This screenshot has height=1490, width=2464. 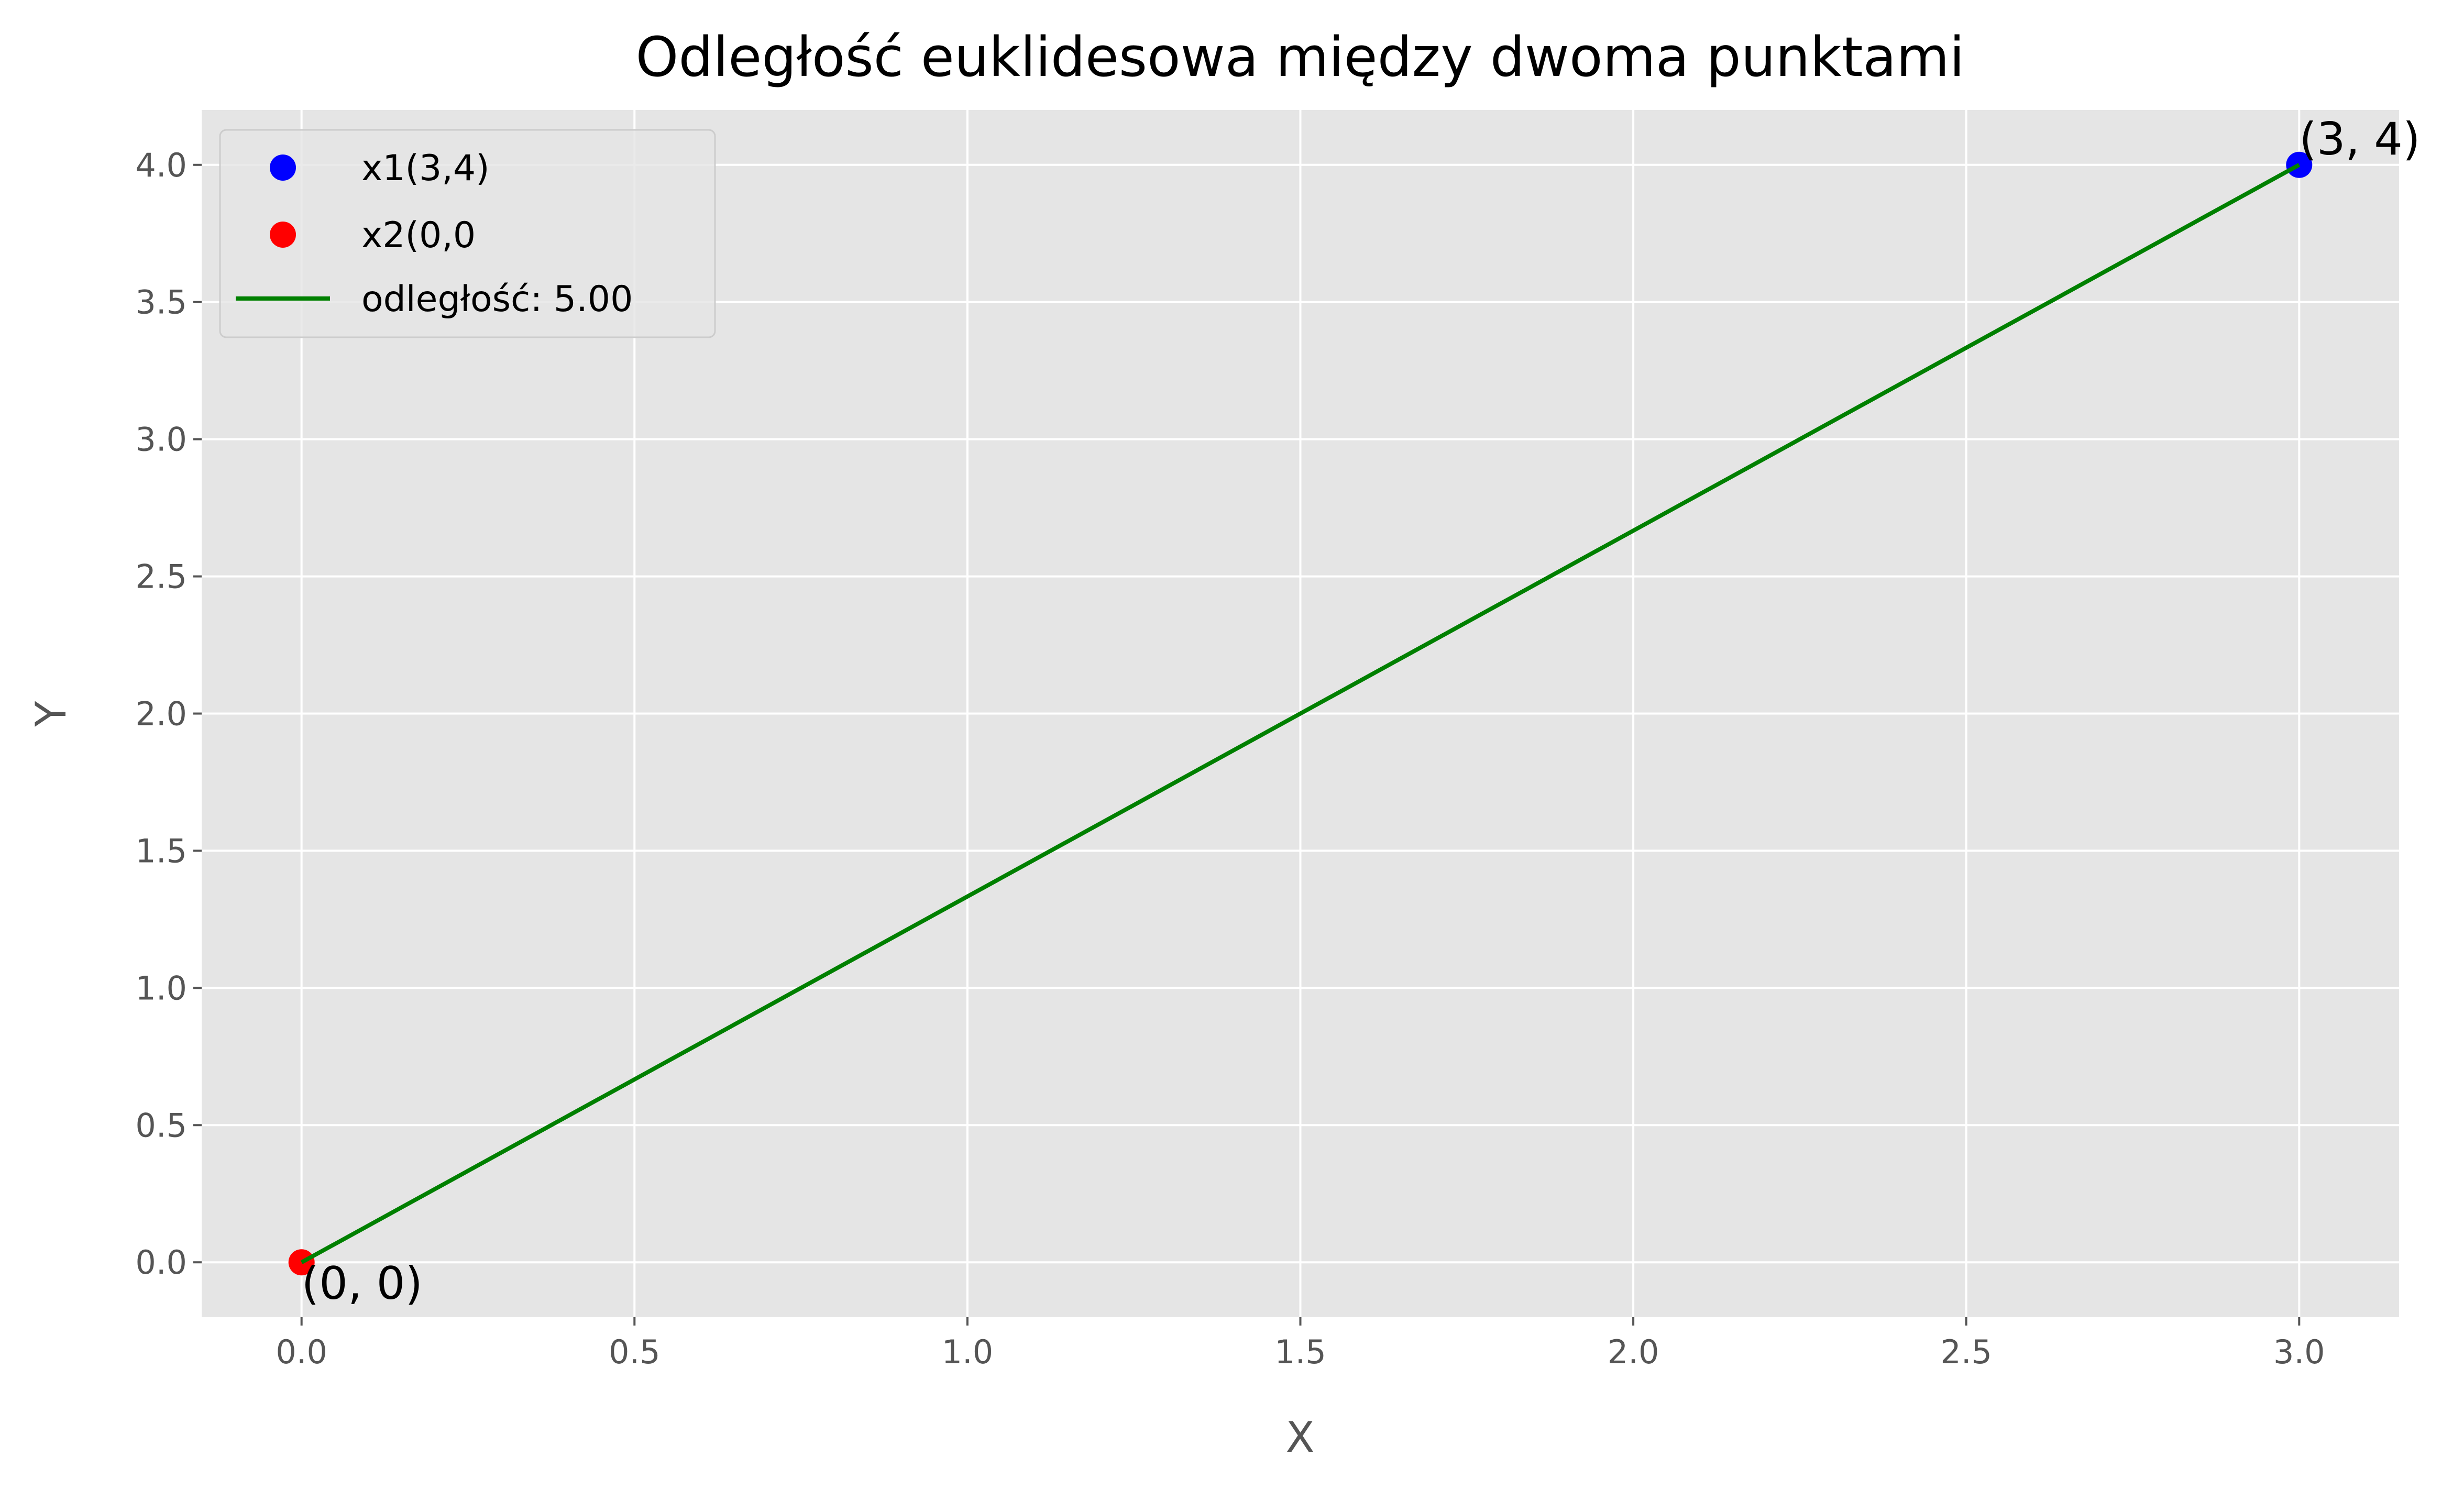 I want to click on y-tick-label: 2.5, so click(x=161, y=577).